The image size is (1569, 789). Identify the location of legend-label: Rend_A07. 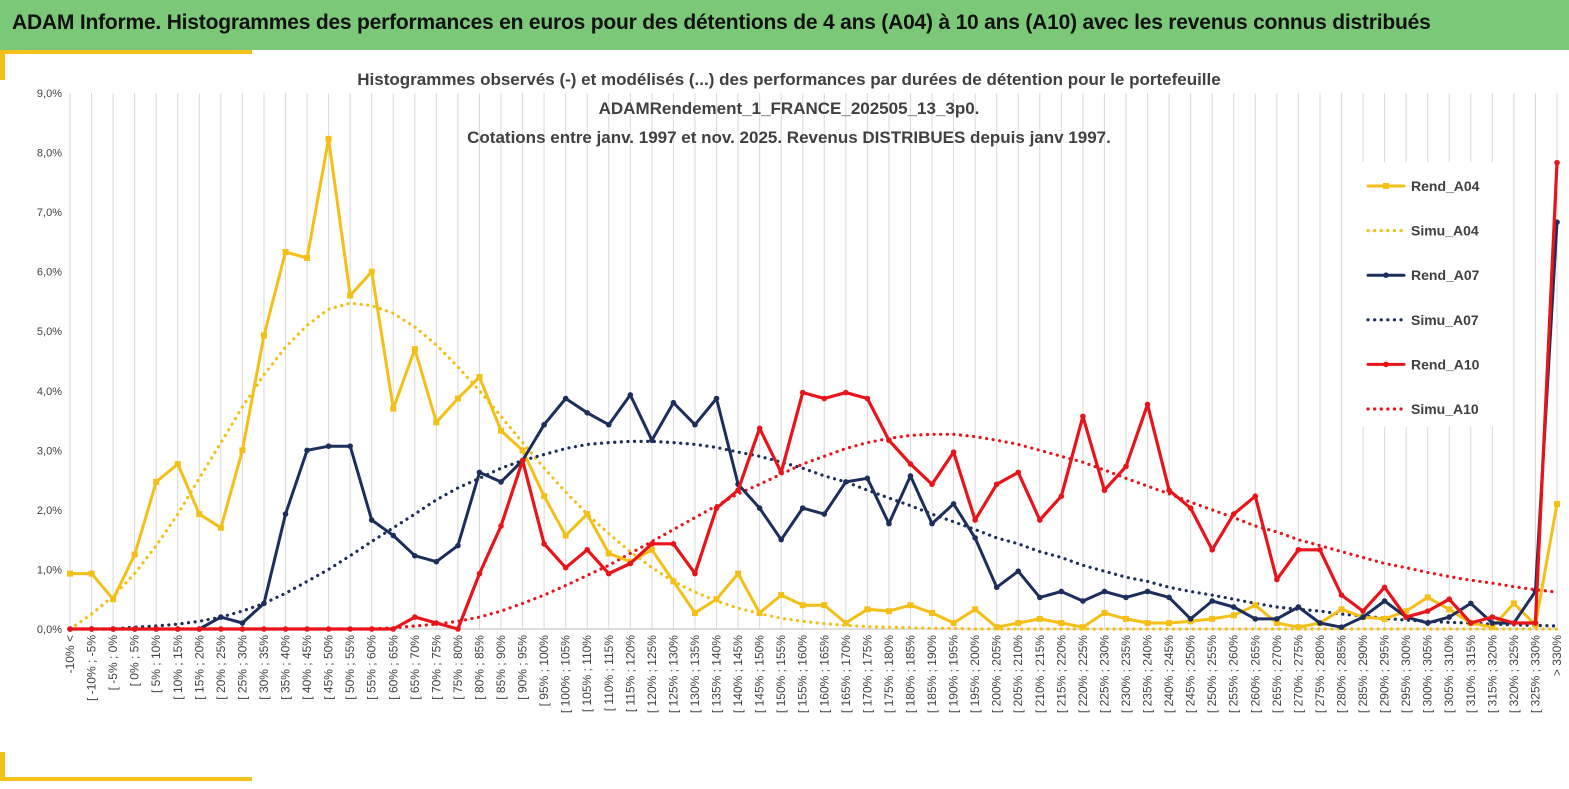
(1445, 275).